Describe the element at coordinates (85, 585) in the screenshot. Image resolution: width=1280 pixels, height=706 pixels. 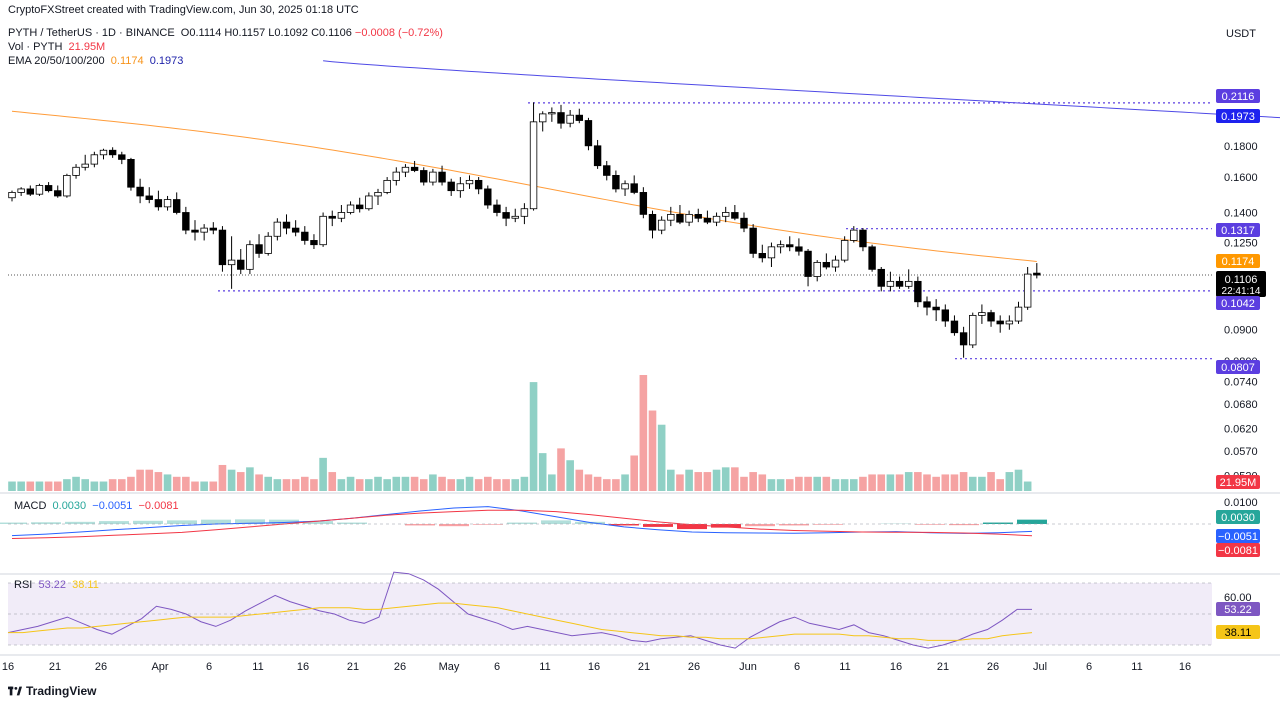
I see `rsi-ma-value: 38.11` at that location.